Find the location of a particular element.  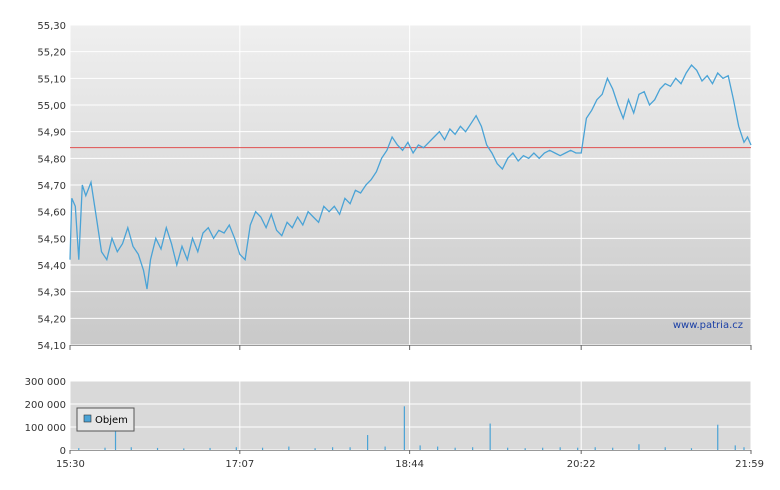

x-tick-label: 18:44 is located at coordinates (409, 464).